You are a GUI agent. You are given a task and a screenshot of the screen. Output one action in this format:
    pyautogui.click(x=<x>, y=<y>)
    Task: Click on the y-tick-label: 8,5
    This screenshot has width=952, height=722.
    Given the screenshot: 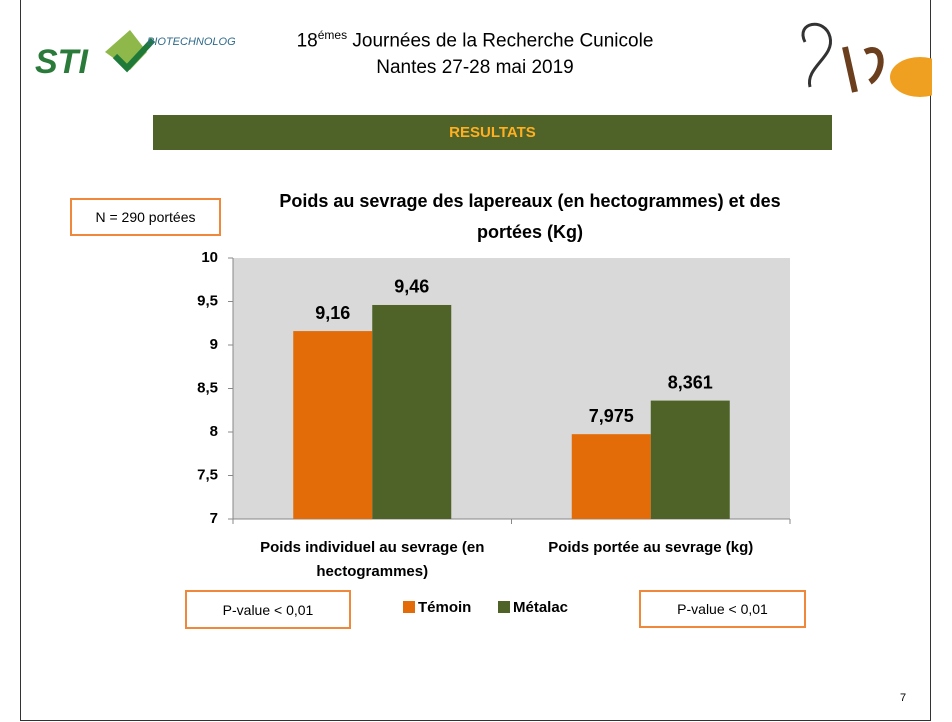 What is the action you would take?
    pyautogui.click(x=207, y=387)
    